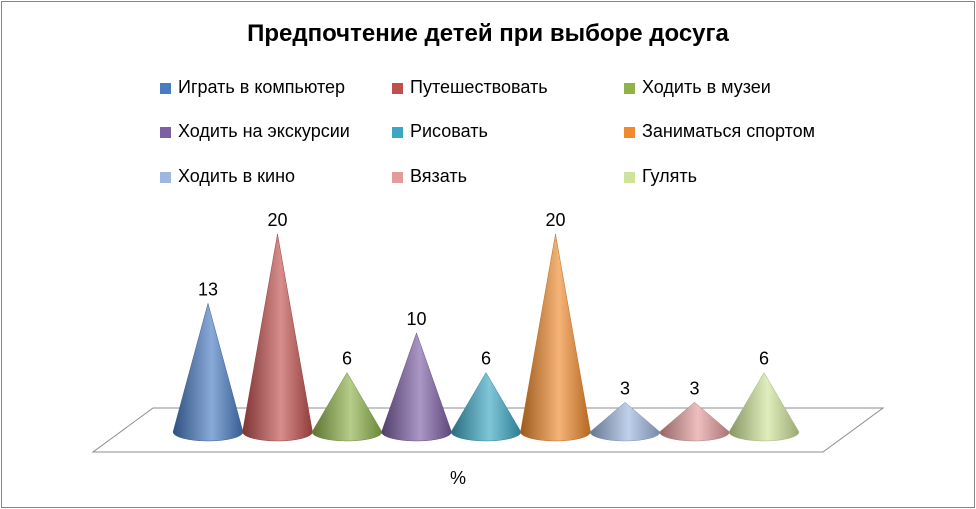  I want to click on legend-label: Вязать, so click(439, 176).